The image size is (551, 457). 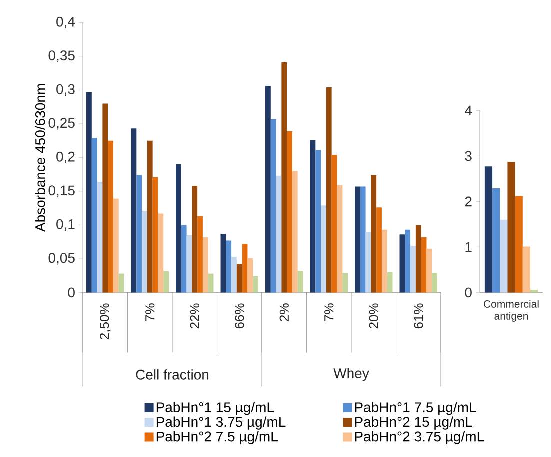 What do you see at coordinates (65, 225) in the screenshot?
I see `y-tick-label: 0,1` at bounding box center [65, 225].